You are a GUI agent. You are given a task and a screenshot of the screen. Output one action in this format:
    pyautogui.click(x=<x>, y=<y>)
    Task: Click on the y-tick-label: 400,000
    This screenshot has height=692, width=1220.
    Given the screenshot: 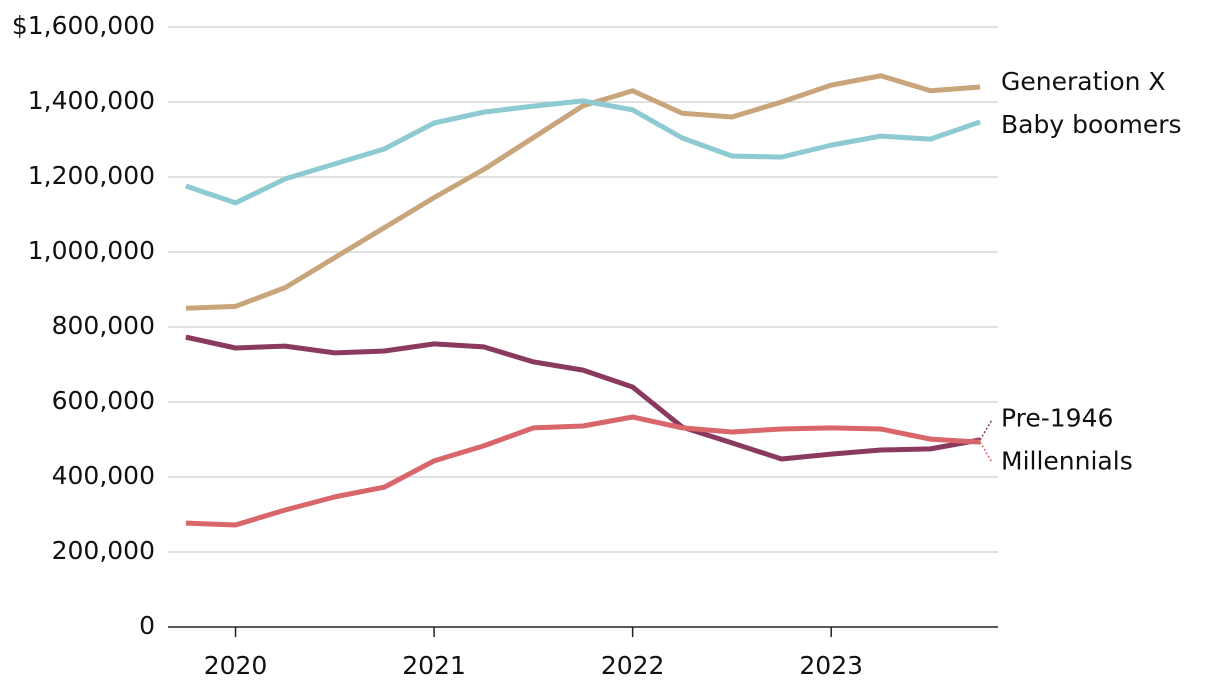 What is the action you would take?
    pyautogui.click(x=103, y=475)
    